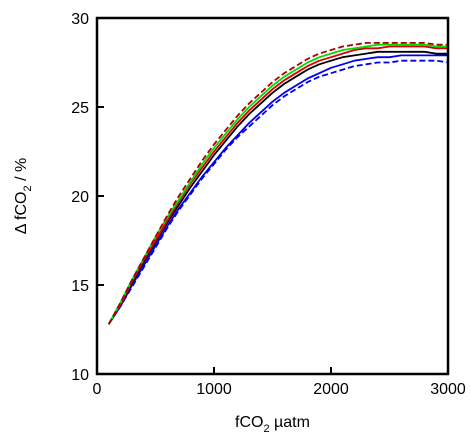 Image resolution: width=471 pixels, height=439 pixels. What do you see at coordinates (97, 389) in the screenshot?
I see `x-tick-label: 0` at bounding box center [97, 389].